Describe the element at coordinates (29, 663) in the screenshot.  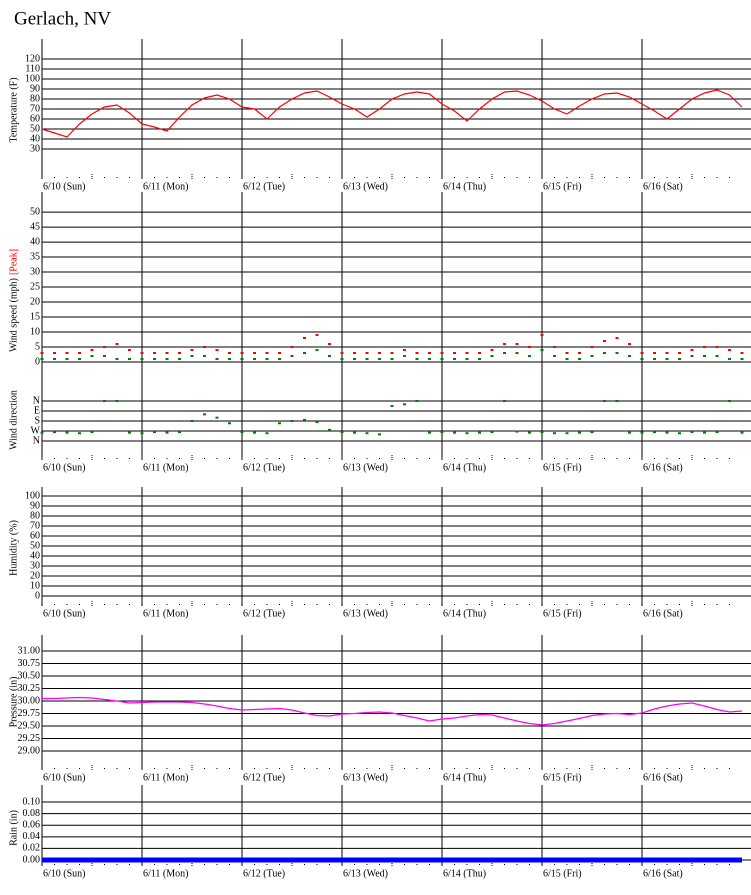
I see `y-tick-label: 30.75` at that location.